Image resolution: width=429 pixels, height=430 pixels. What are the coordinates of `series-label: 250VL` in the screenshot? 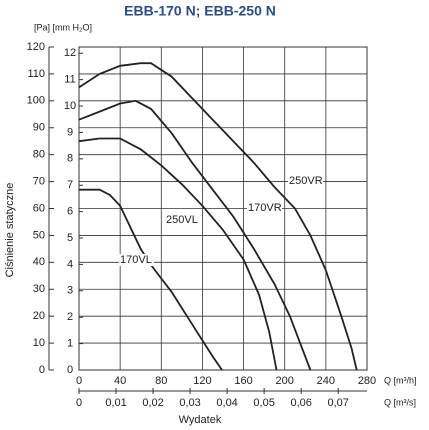 It's located at (182, 220).